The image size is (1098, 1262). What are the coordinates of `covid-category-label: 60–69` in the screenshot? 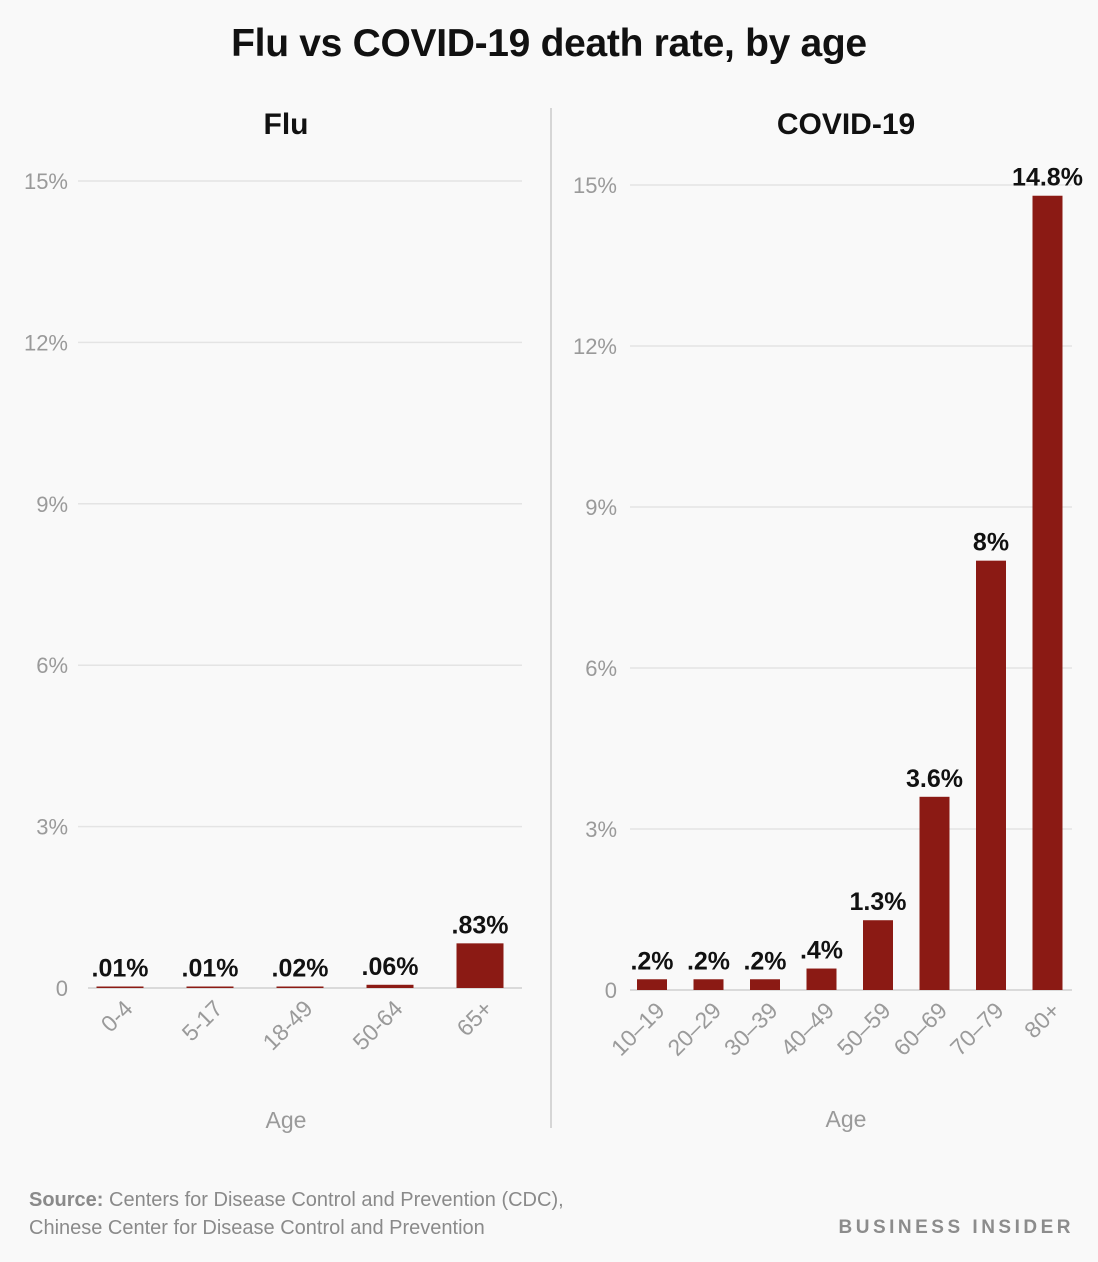 It's located at (920, 1029).